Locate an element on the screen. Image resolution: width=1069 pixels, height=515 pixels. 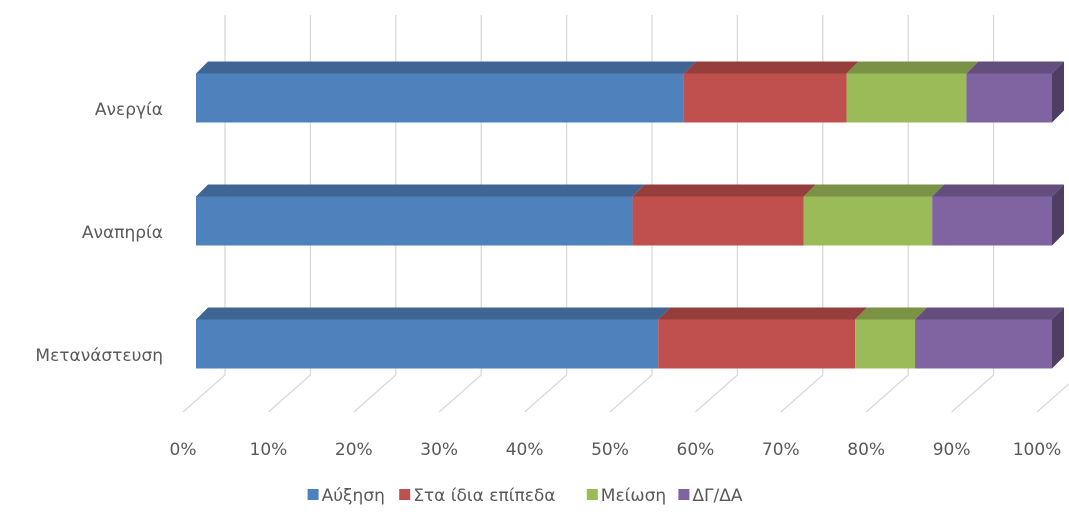
legend-label: Αύξηση is located at coordinates (353, 496).